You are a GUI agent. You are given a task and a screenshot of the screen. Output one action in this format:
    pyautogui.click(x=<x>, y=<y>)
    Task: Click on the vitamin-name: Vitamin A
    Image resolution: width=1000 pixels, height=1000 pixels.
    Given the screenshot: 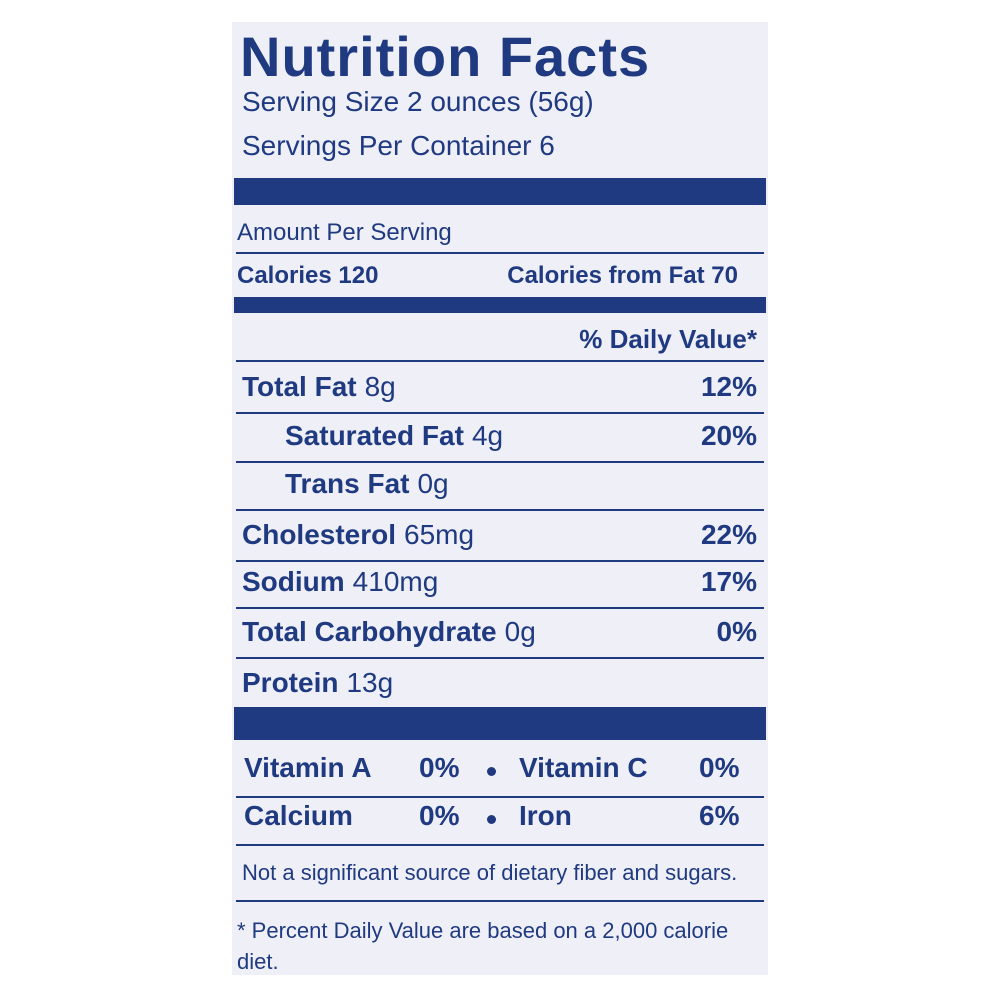 What is the action you would take?
    pyautogui.click(x=308, y=767)
    